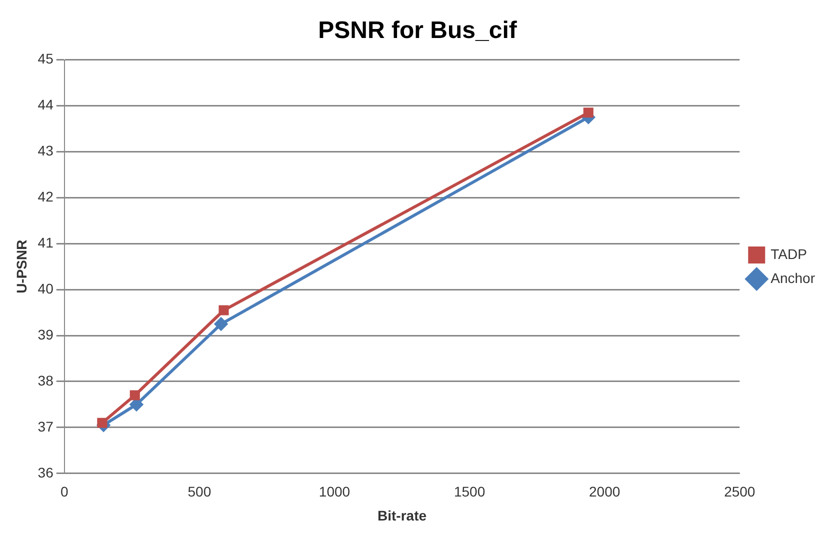 This screenshot has height=539, width=835. I want to click on y-tick-label: 39, so click(46, 334).